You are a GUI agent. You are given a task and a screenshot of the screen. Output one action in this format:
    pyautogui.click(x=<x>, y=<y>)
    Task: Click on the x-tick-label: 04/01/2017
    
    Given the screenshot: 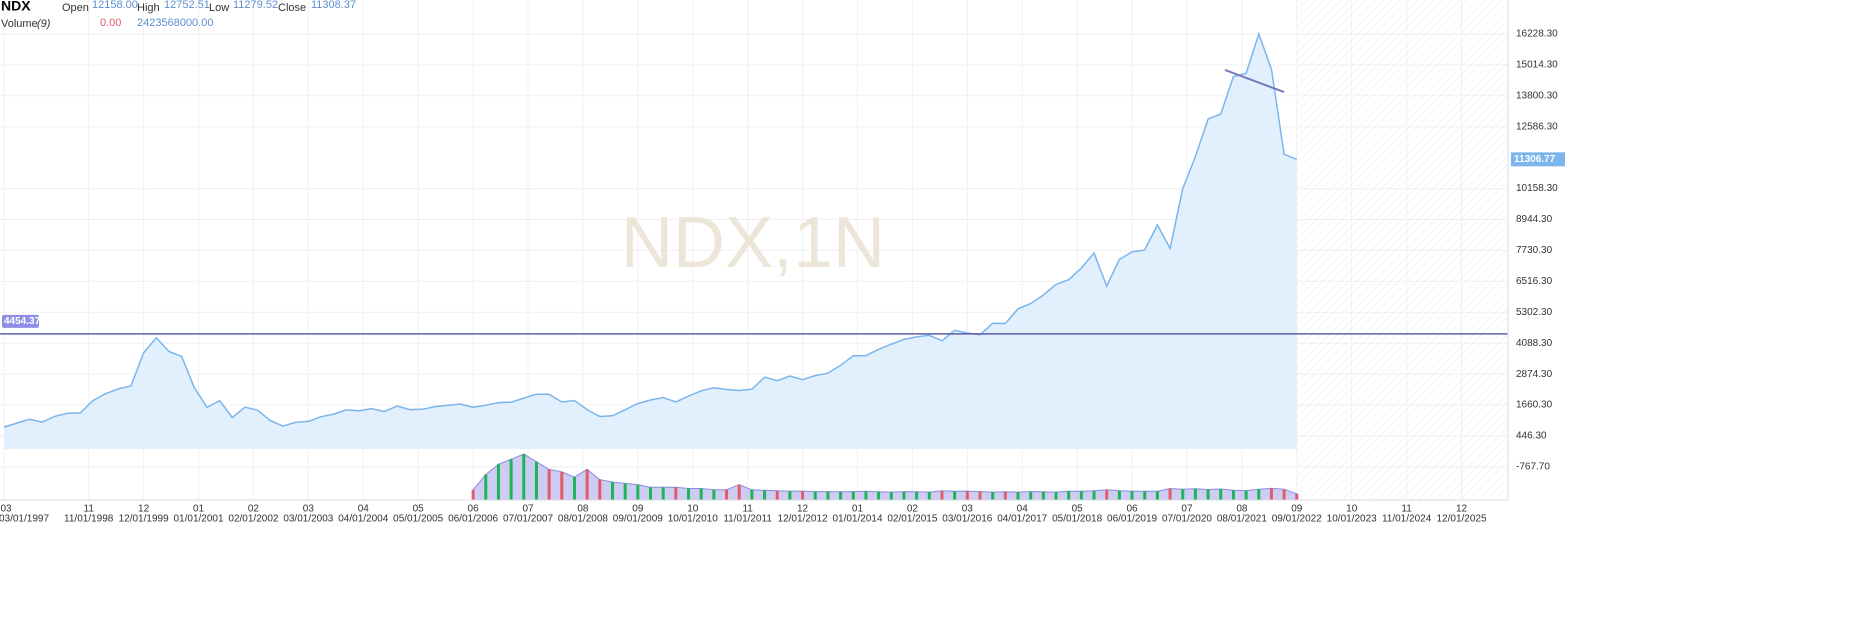 What is the action you would take?
    pyautogui.click(x=1022, y=519)
    